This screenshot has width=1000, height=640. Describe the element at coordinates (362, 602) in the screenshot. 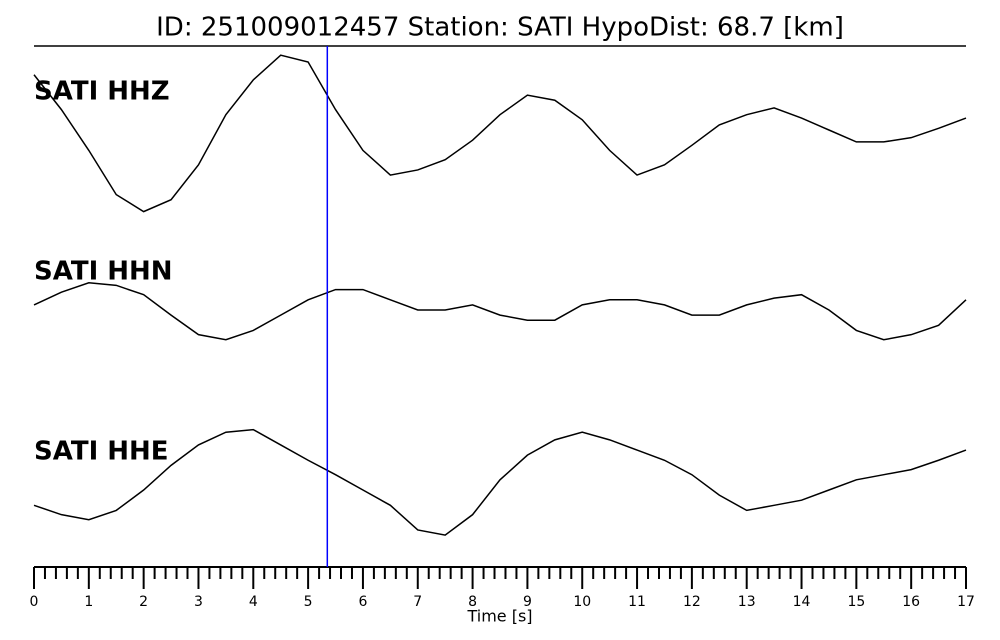

I see `x-tick-label: 6` at that location.